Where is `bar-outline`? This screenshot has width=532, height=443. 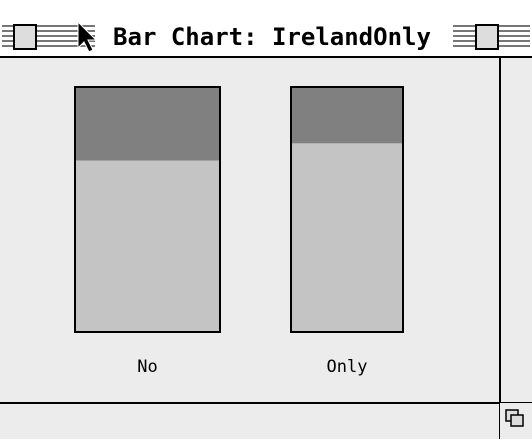 bar-outline is located at coordinates (347, 209).